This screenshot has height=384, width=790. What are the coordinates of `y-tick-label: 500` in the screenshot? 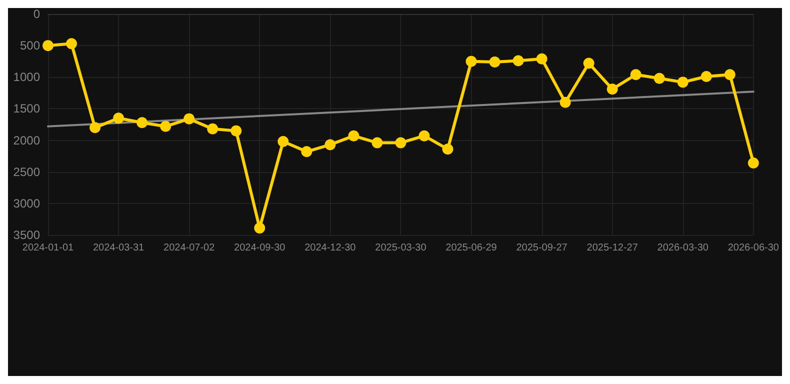 It's located at (30, 45).